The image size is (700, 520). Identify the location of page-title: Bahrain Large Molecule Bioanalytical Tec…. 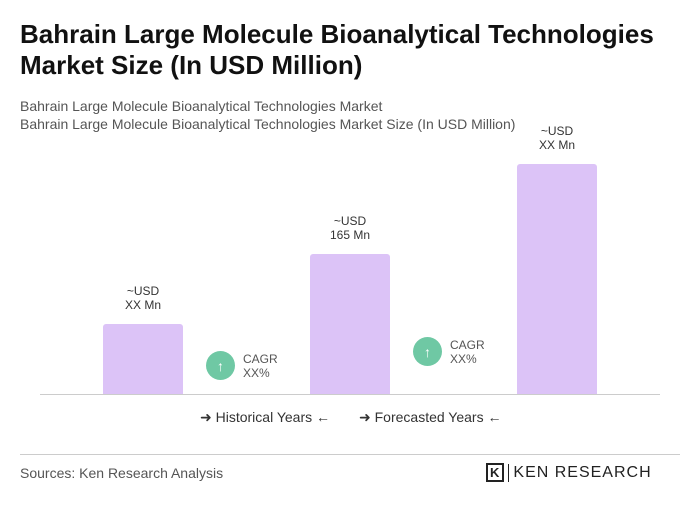
(337, 49).